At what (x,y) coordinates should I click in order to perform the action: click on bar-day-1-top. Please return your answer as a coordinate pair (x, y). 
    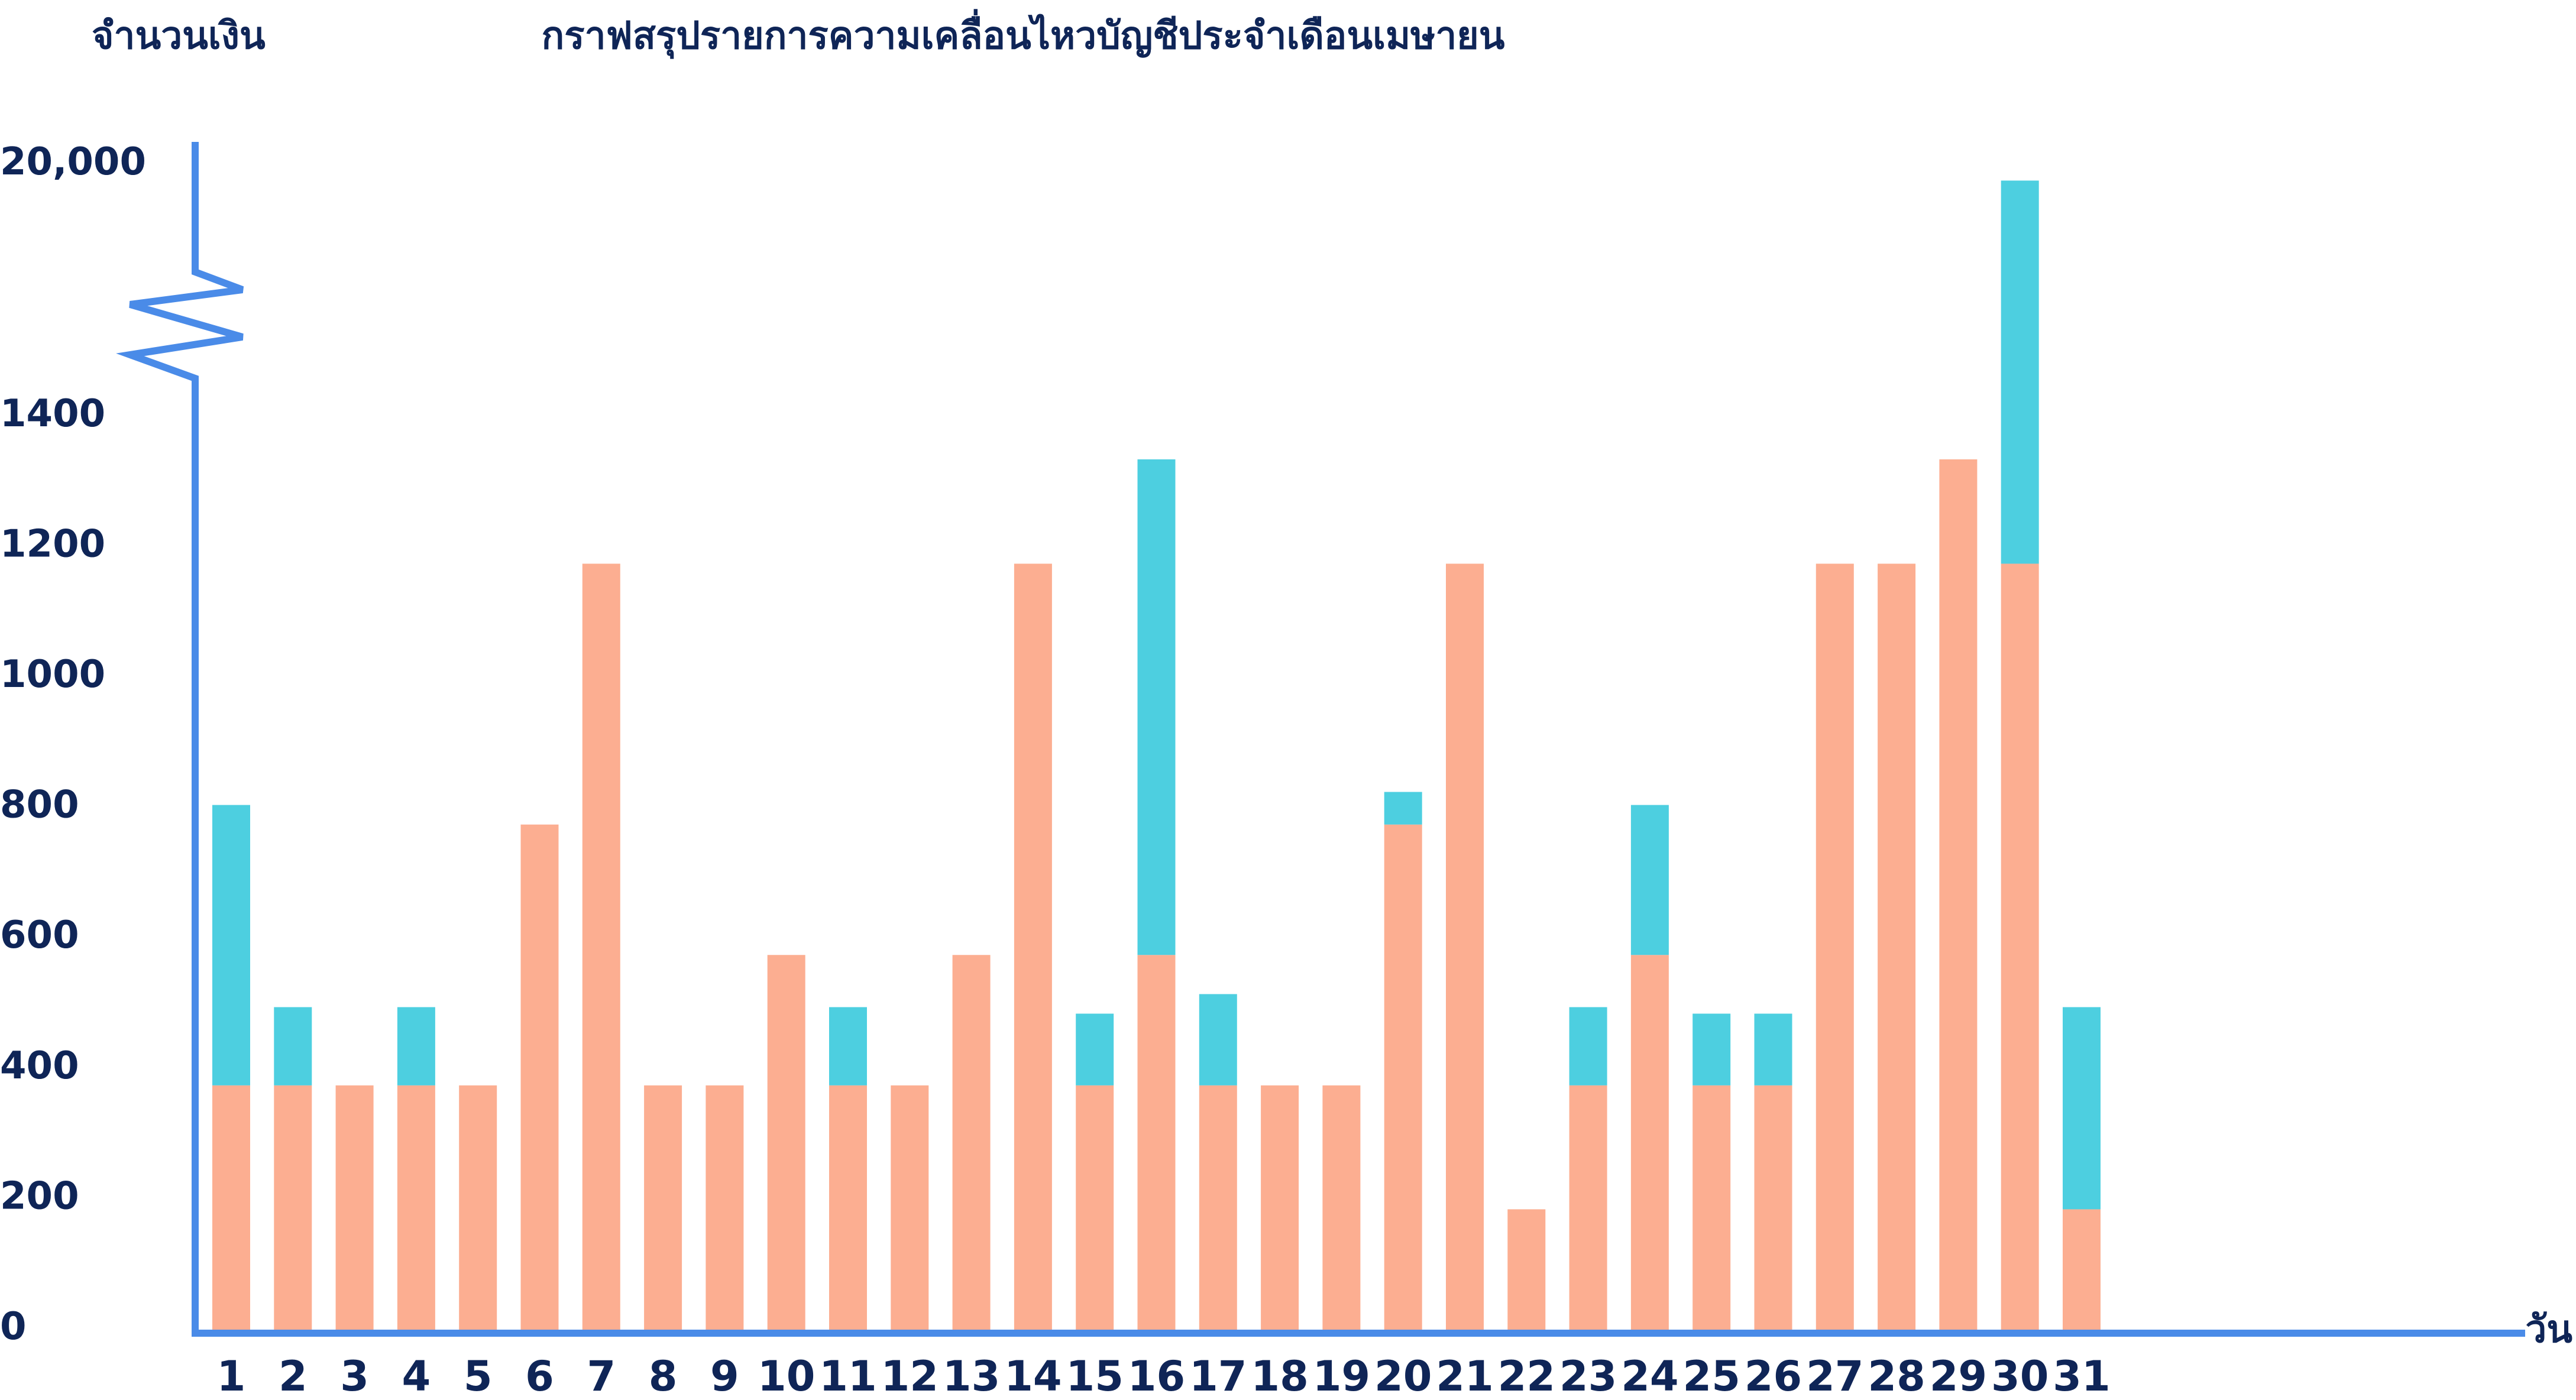
    Looking at the image, I should click on (231, 945).